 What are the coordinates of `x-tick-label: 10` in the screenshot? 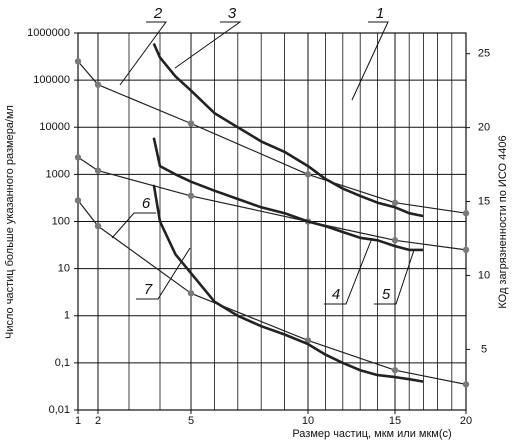 It's located at (308, 421).